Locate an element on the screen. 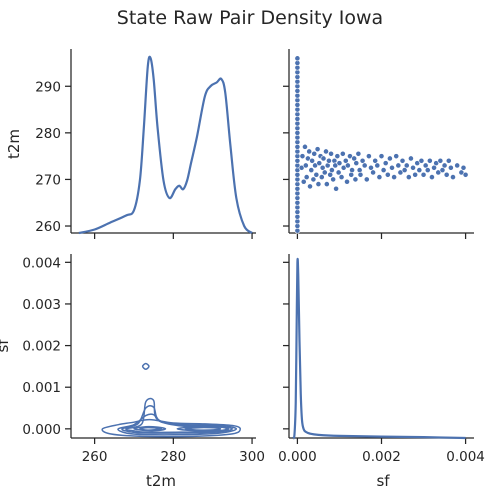 The height and width of the screenshot is (500, 500). bl-ytick-label-2: 0.002 is located at coordinates (41, 347).